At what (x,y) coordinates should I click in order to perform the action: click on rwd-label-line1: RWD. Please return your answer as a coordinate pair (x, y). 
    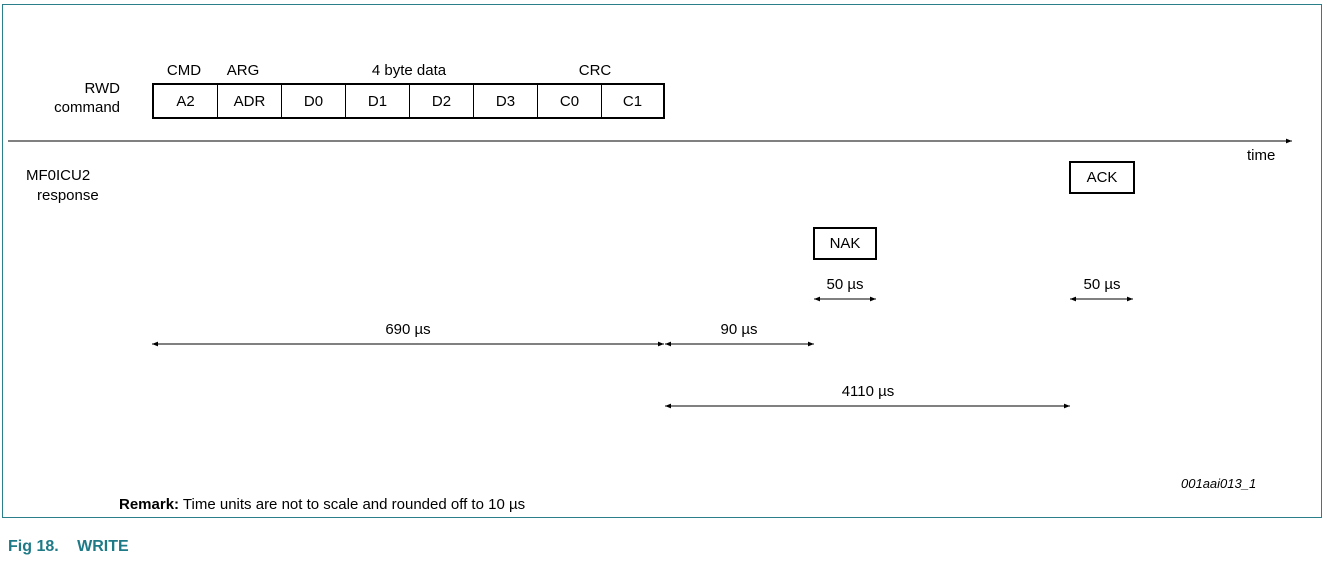
    Looking at the image, I should click on (102, 88).